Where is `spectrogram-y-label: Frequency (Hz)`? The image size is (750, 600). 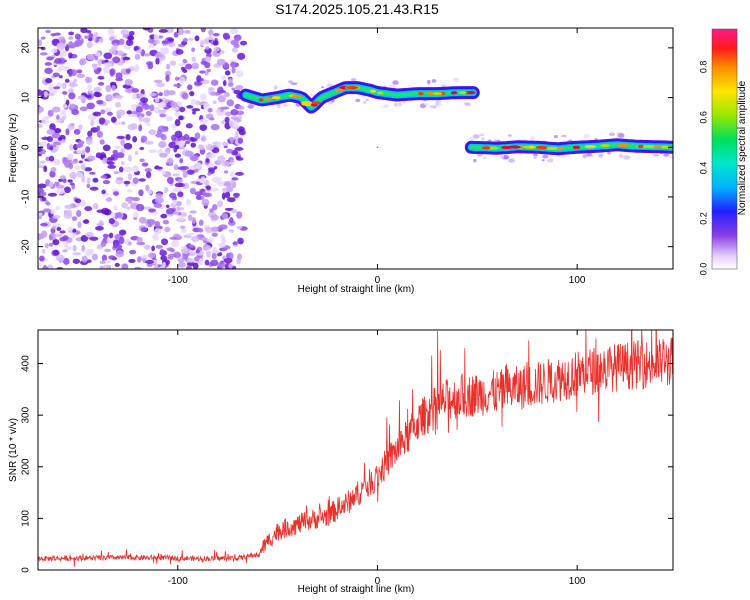
spectrogram-y-label: Frequency (Hz) is located at coordinates (13, 148).